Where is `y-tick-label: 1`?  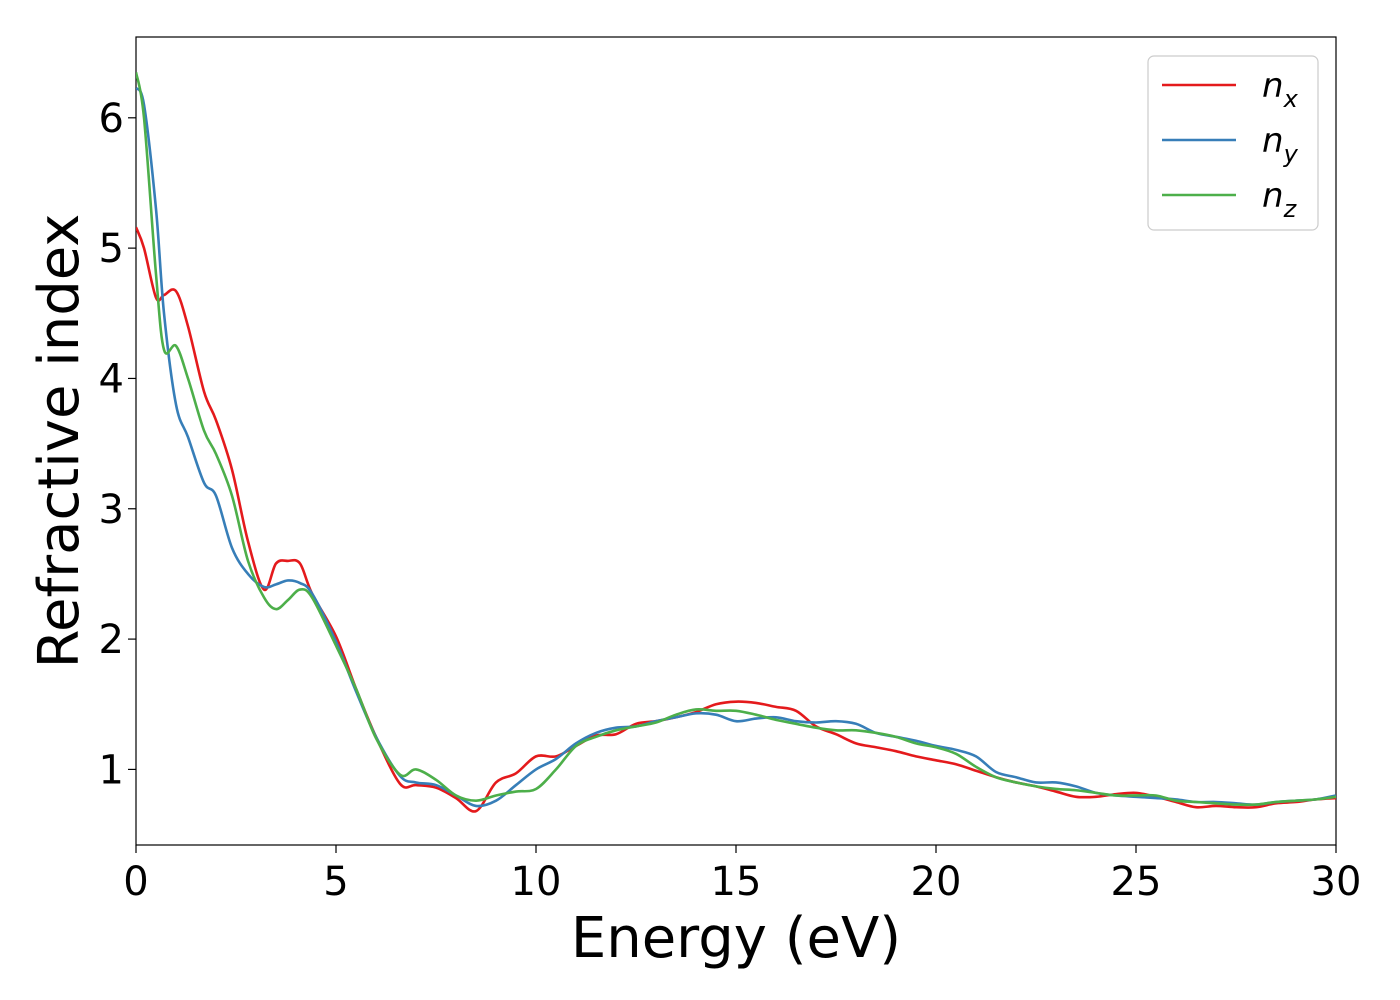
y-tick-label: 1 is located at coordinates (111, 770).